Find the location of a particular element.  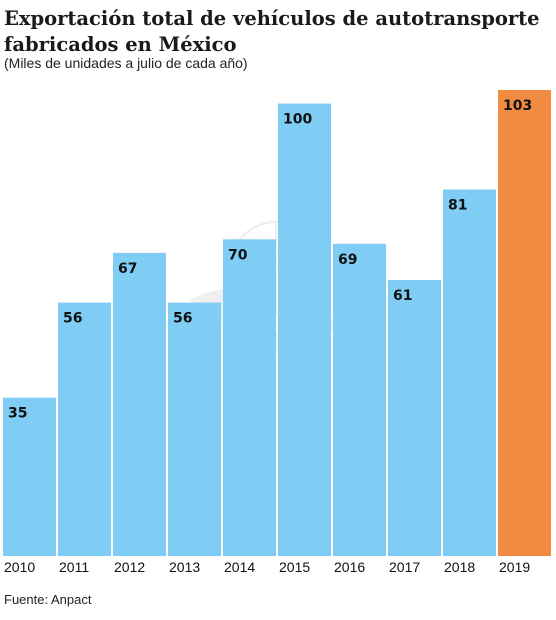

bar-2010 is located at coordinates (29, 476).